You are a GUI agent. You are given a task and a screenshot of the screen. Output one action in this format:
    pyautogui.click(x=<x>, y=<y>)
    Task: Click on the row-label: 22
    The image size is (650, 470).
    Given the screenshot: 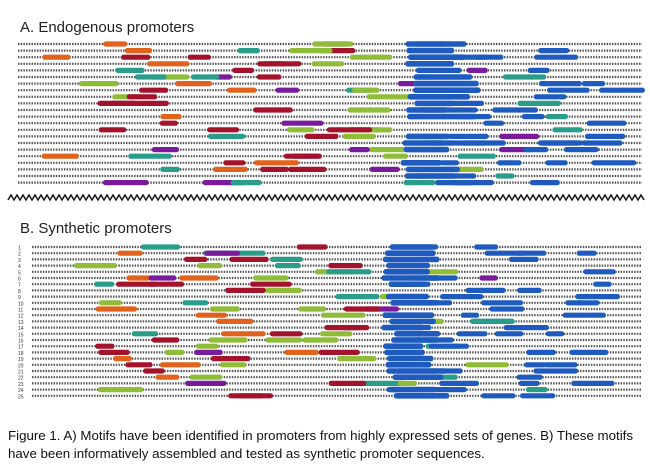 What is the action you would take?
    pyautogui.click(x=21, y=379)
    